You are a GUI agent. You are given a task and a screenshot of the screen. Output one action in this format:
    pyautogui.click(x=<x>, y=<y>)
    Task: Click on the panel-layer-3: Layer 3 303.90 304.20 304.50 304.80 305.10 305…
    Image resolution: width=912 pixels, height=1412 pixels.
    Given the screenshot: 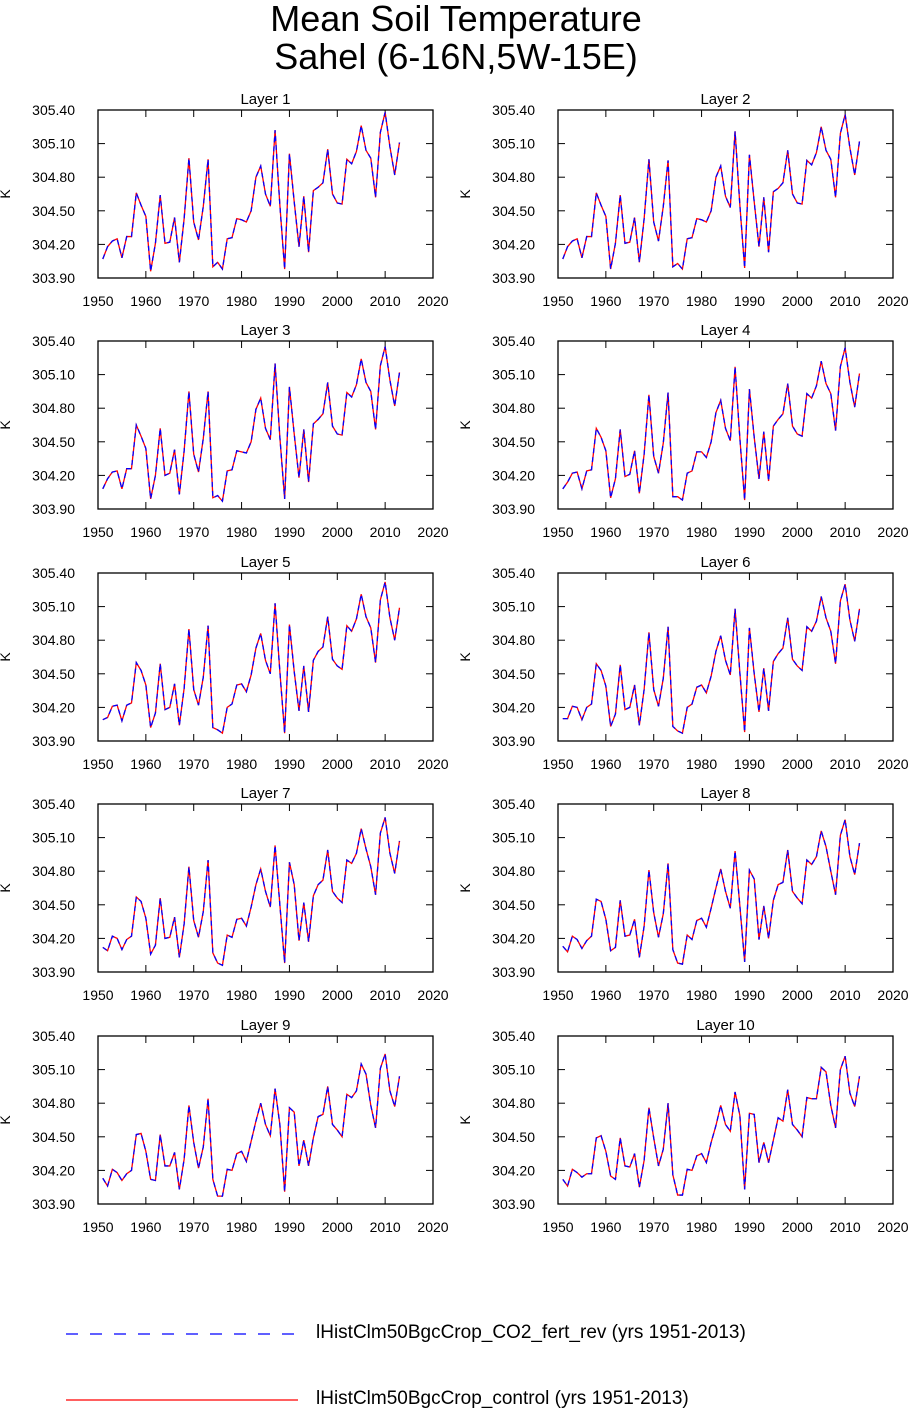 What is the action you would take?
    pyautogui.click(x=224, y=431)
    